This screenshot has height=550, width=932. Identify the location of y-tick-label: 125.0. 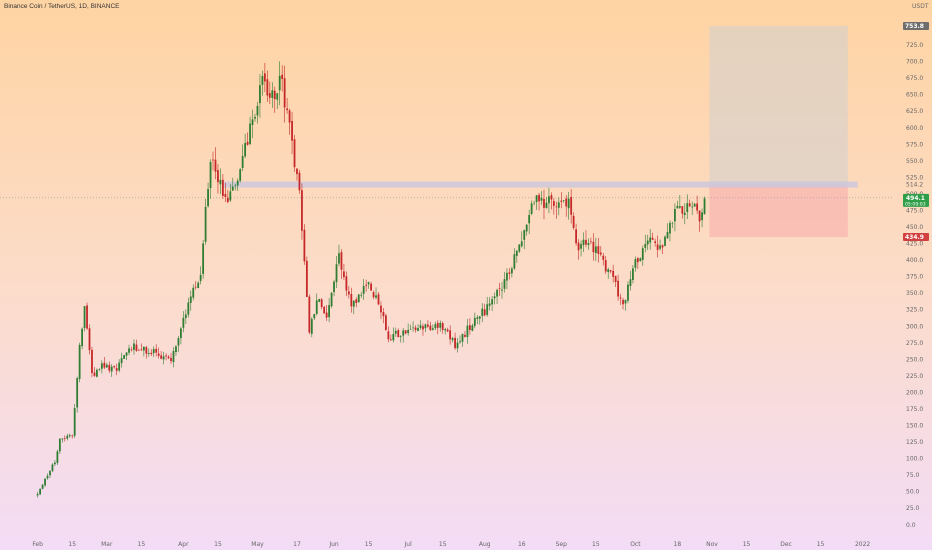
(914, 442).